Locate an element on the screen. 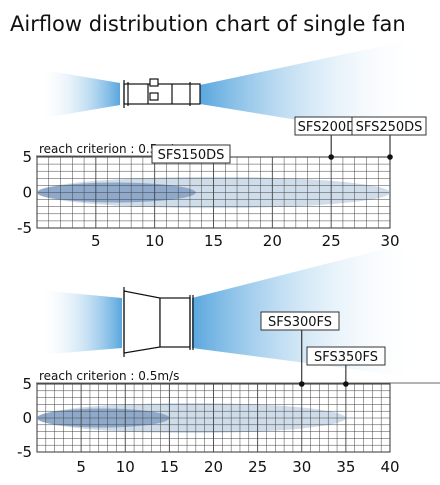  model-label: SFS300FS is located at coordinates (300, 322).